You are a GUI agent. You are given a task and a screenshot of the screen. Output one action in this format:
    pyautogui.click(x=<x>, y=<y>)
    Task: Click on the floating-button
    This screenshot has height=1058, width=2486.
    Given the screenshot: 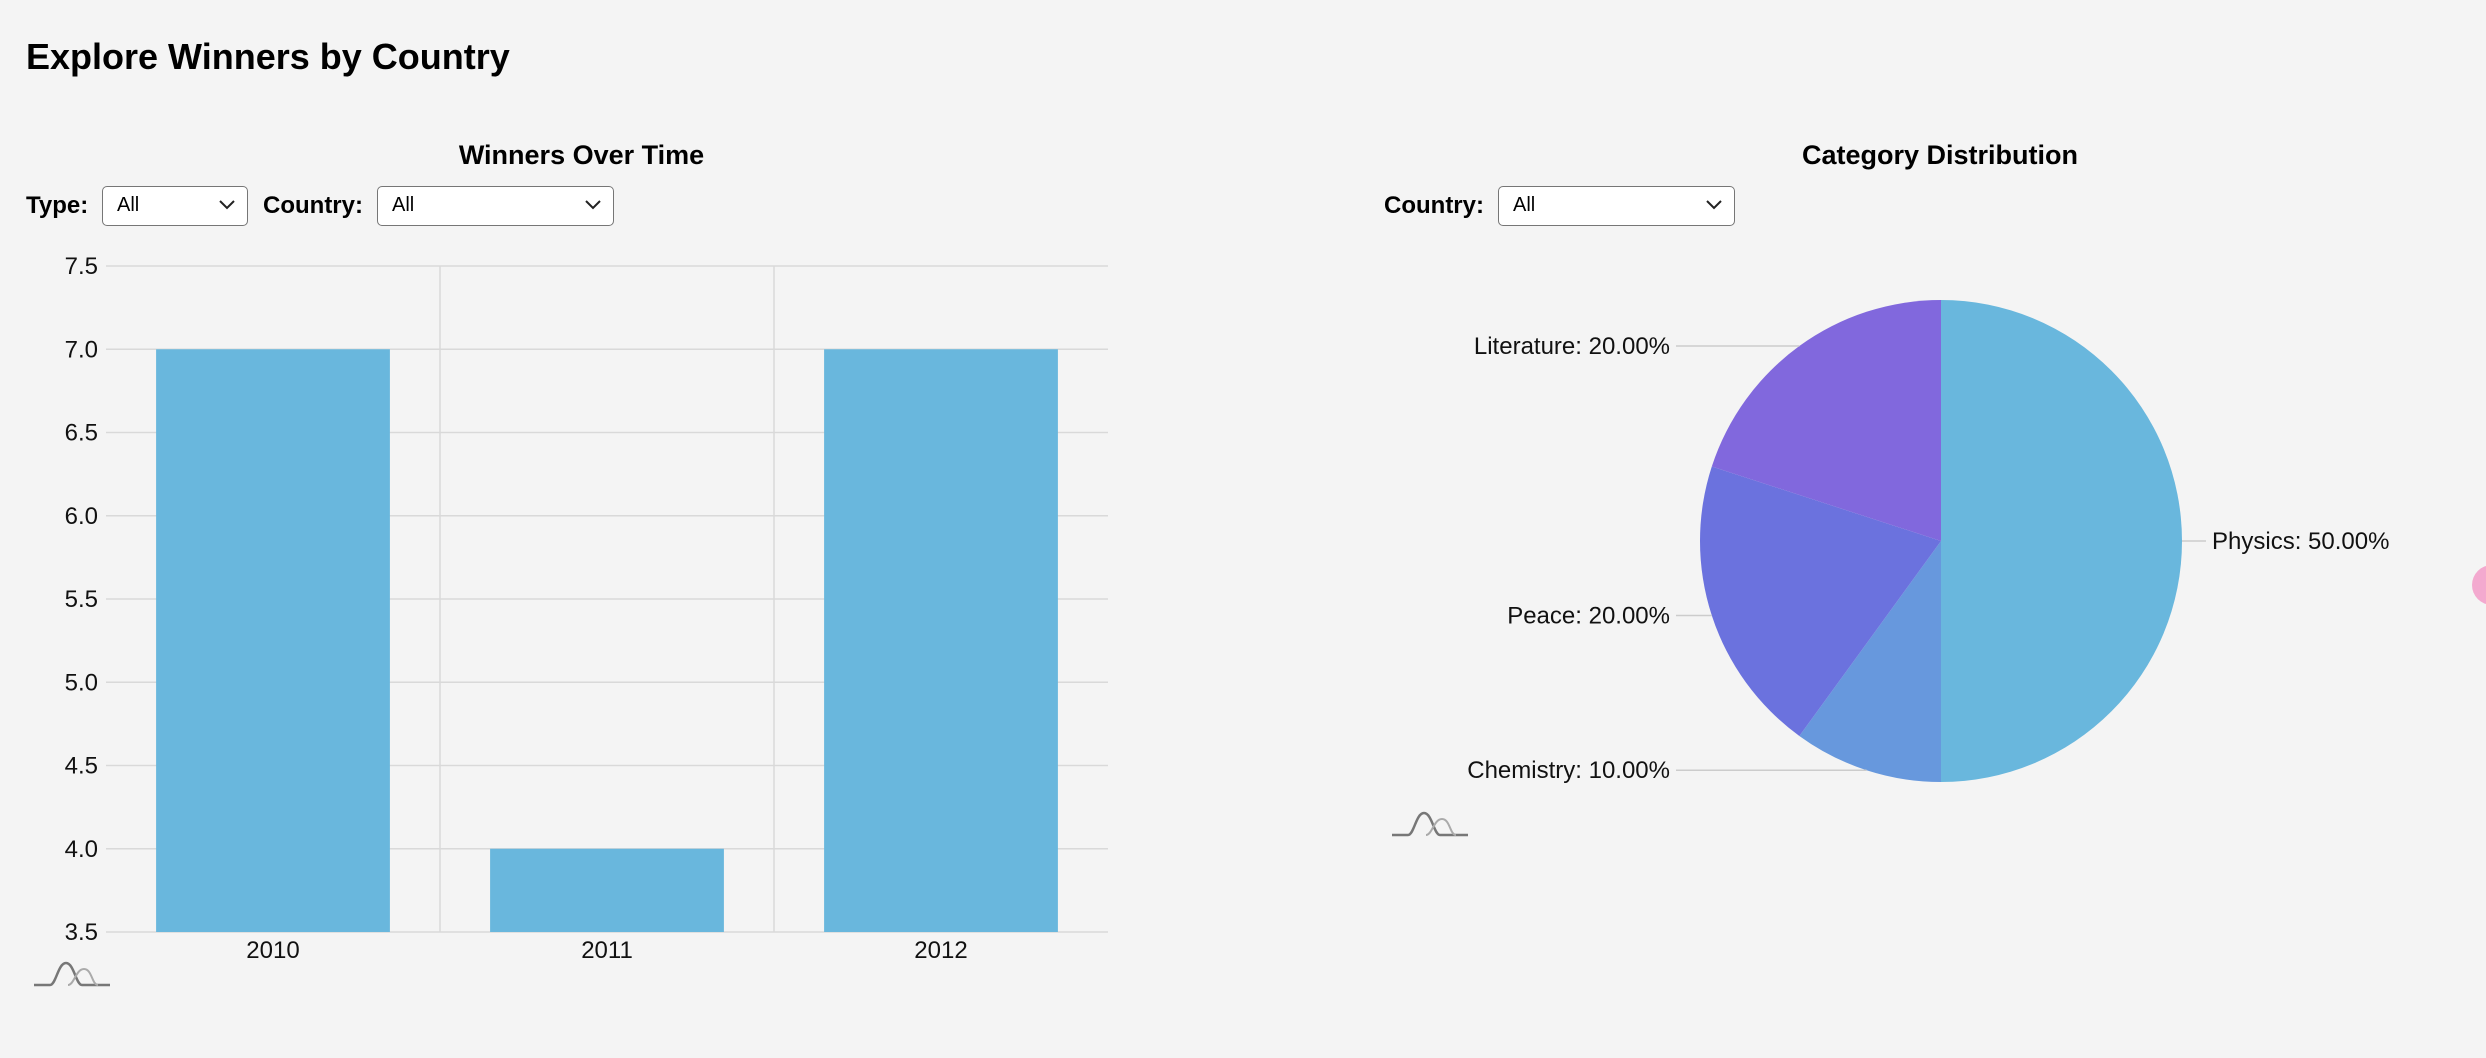 What is the action you would take?
    pyautogui.click(x=2479, y=585)
    